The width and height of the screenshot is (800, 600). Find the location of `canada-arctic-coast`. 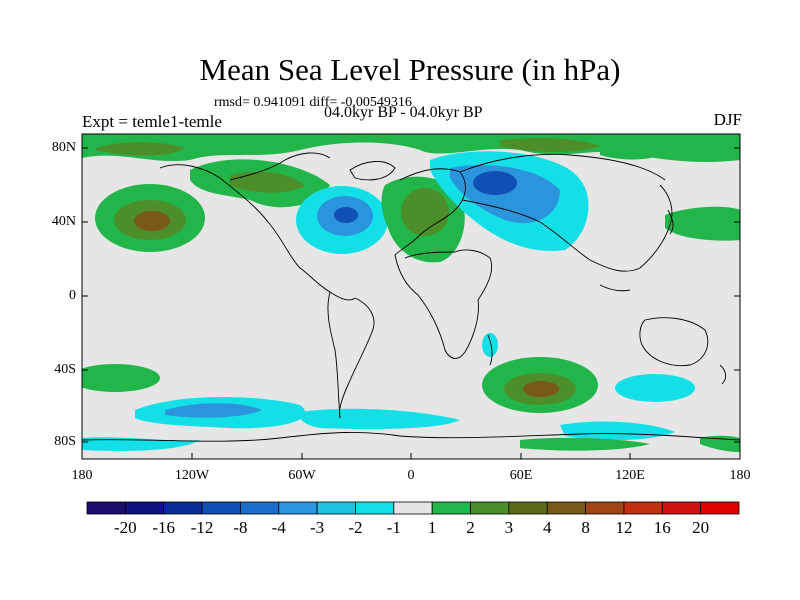

canada-arctic-coast is located at coordinates (280, 166).